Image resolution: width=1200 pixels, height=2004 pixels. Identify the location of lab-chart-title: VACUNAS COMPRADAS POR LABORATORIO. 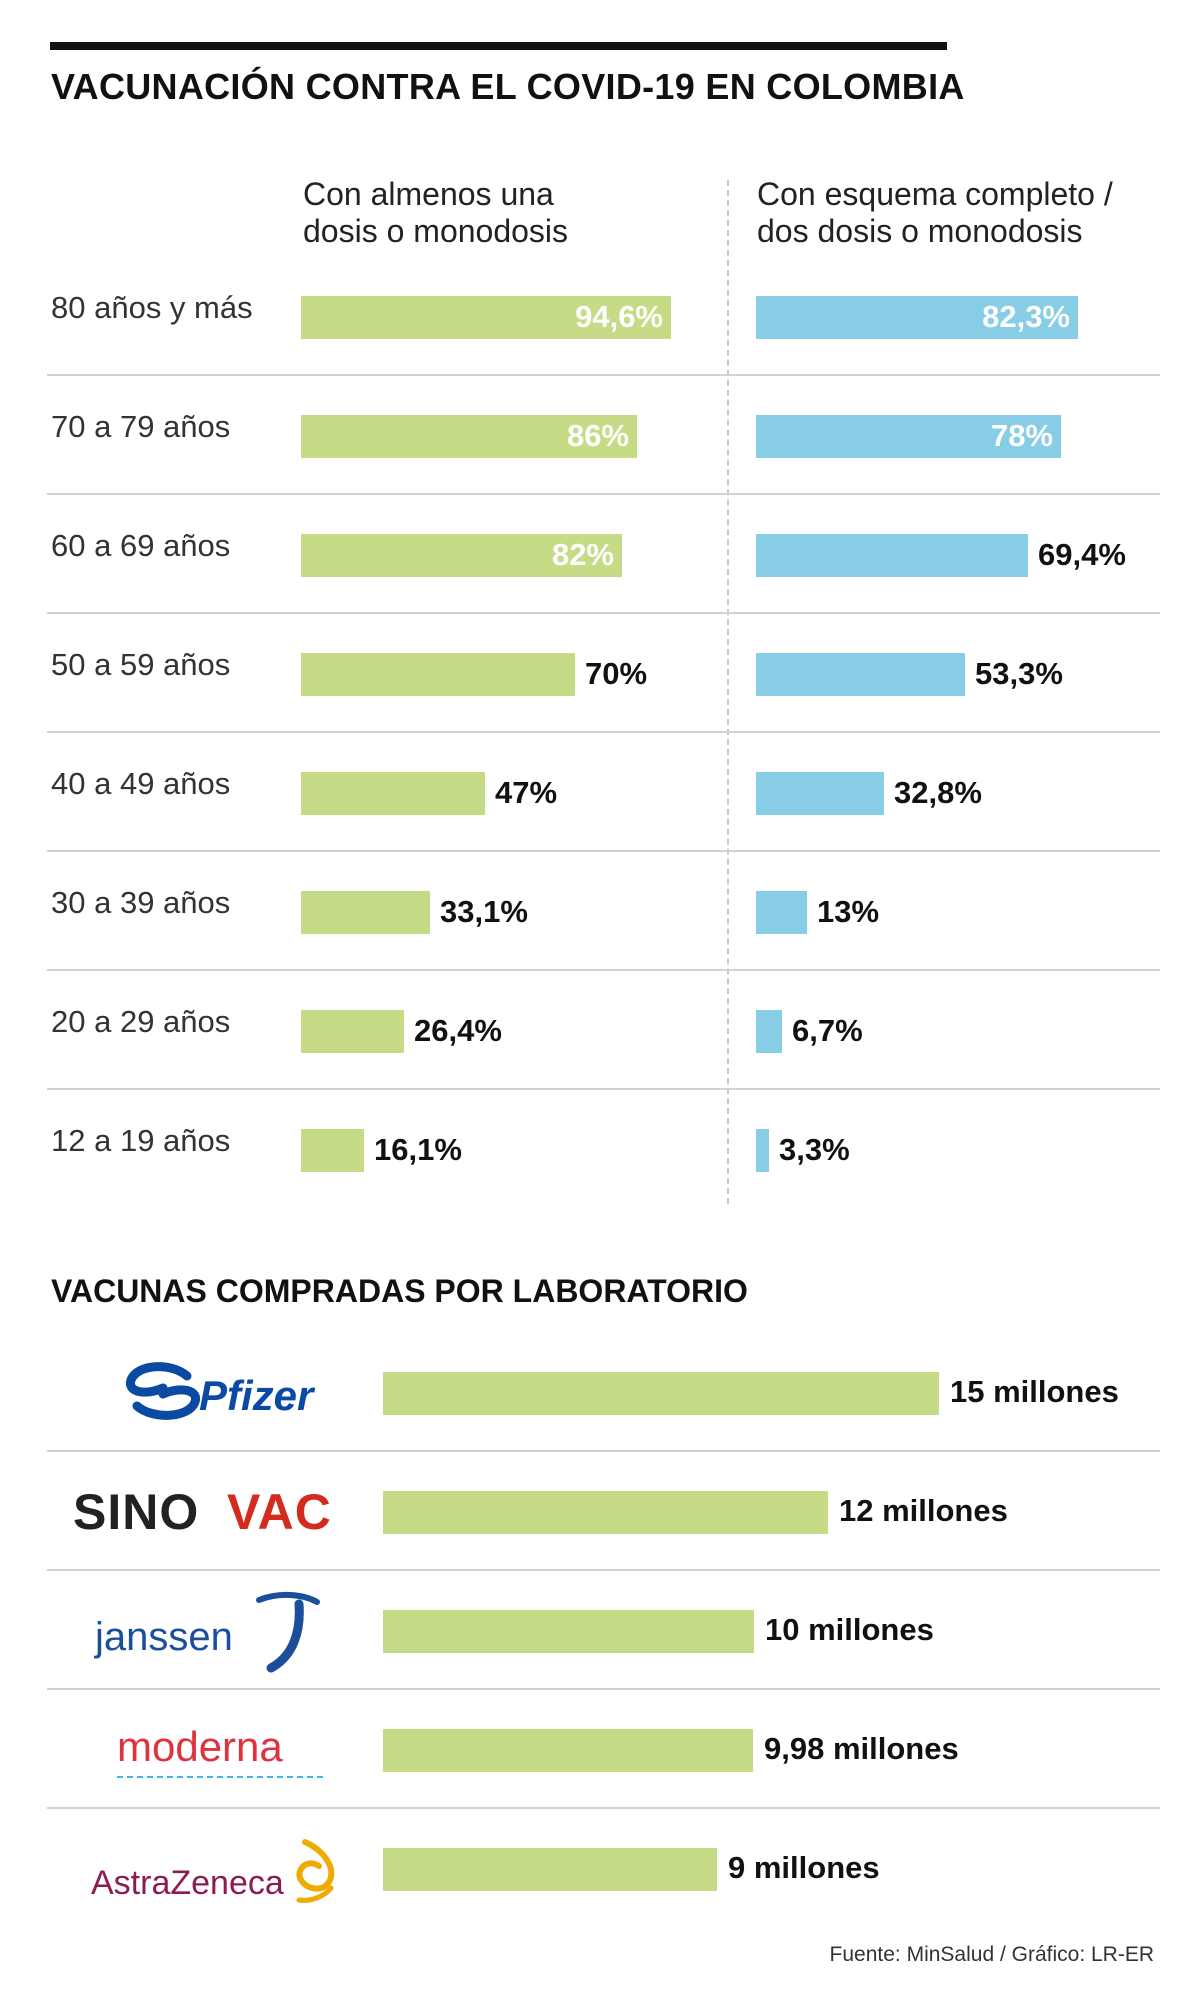
(399, 1291).